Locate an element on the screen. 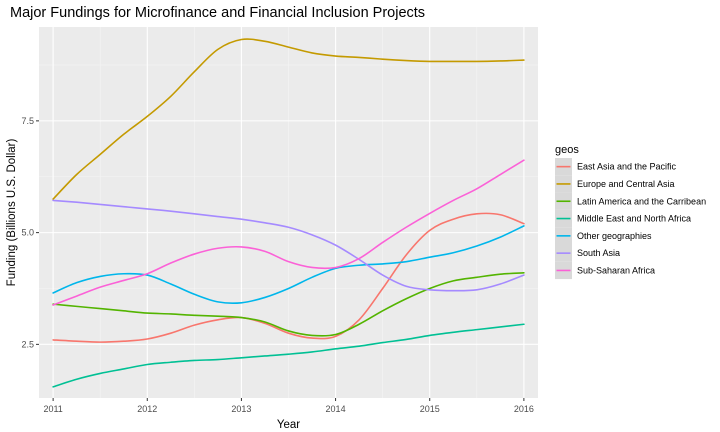  legend-label: Middle East and North Africa is located at coordinates (634, 219).